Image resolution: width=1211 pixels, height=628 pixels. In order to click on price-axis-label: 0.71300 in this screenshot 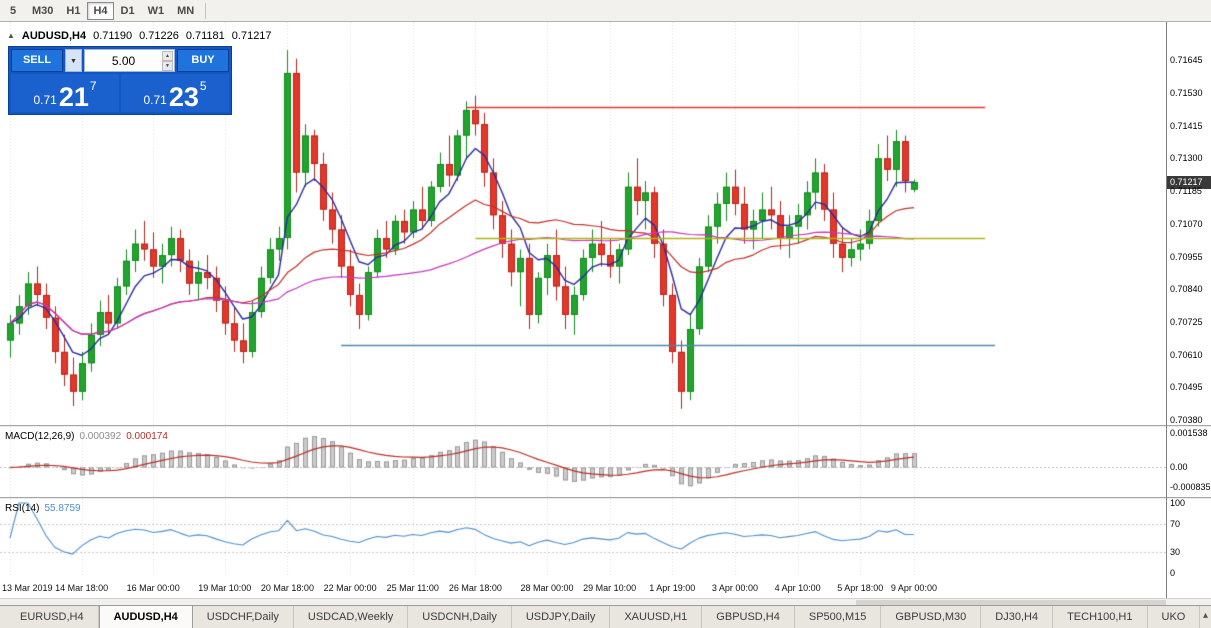, I will do `click(1186, 158)`.